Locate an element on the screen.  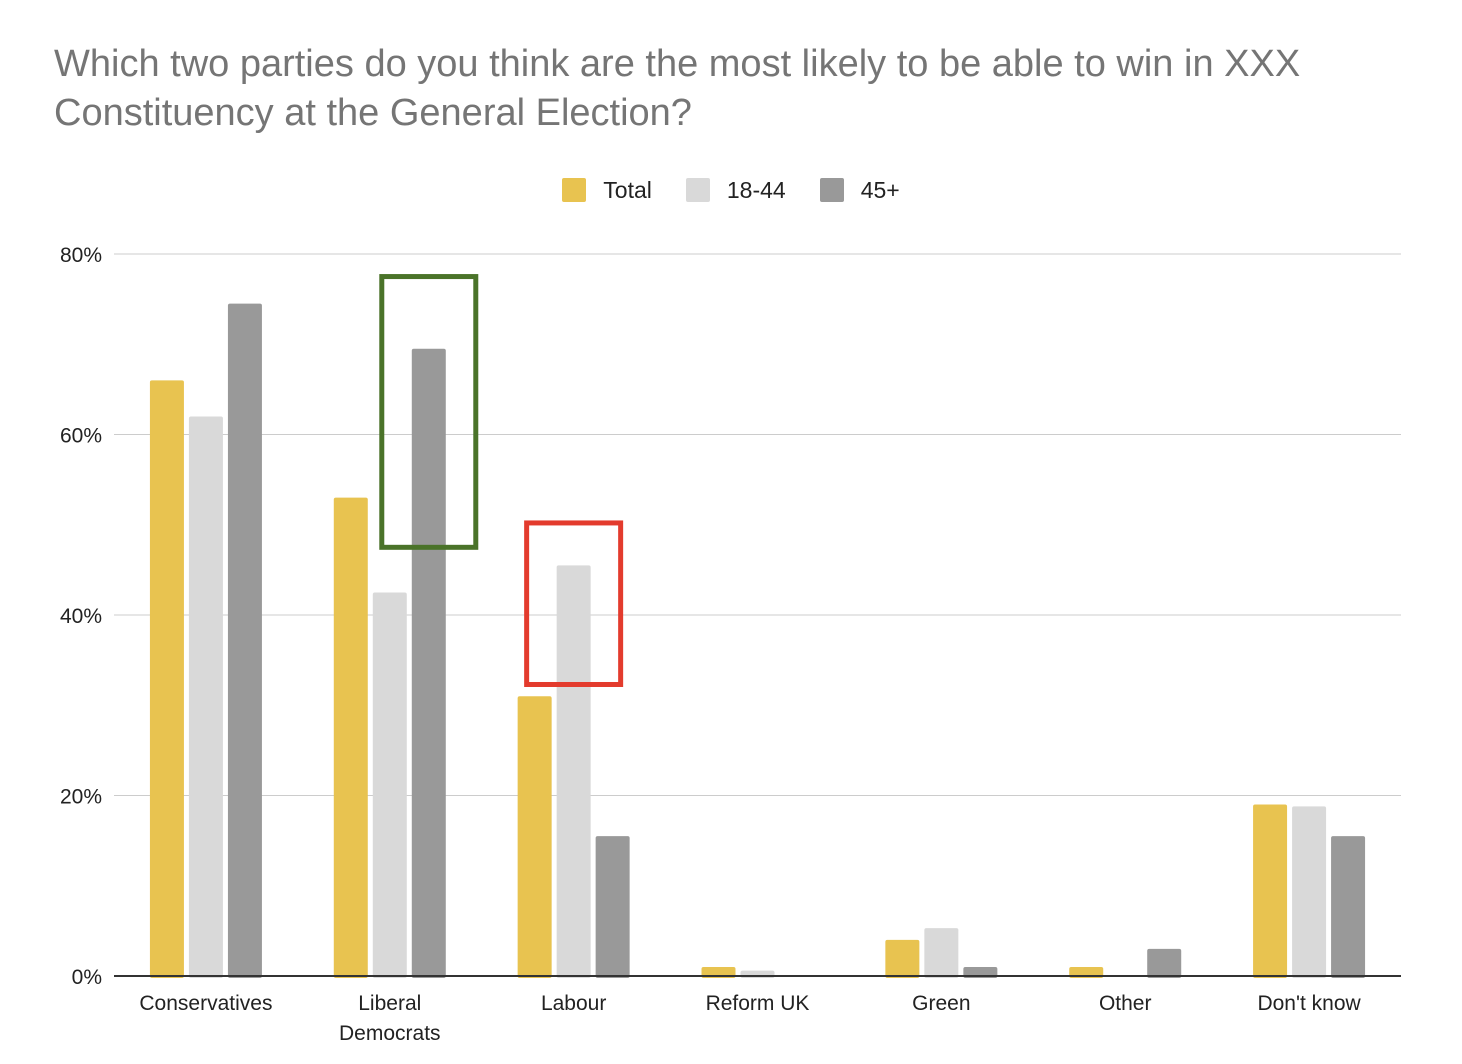
legend-label-total: Total is located at coordinates (627, 189).